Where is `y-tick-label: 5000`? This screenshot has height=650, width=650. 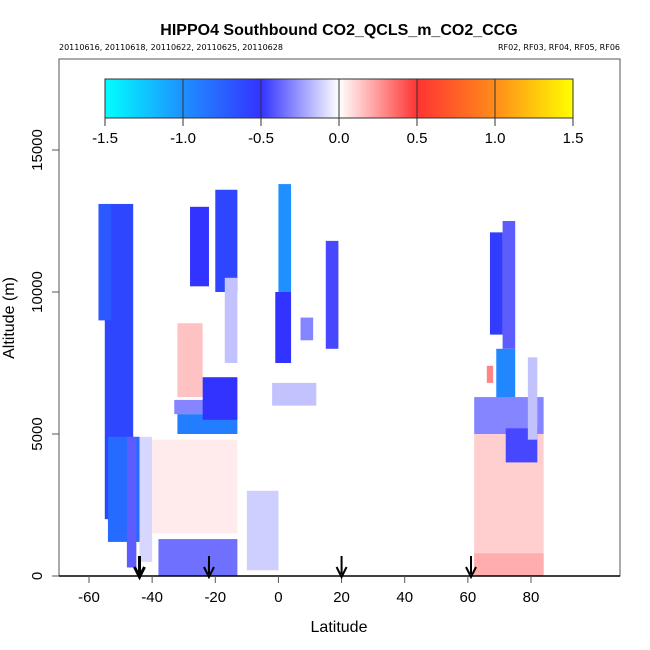 y-tick-label: 5000 is located at coordinates (37, 433).